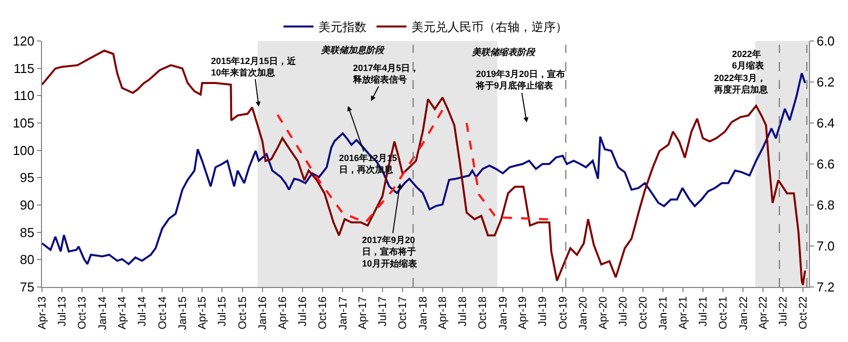 Image resolution: width=848 pixels, height=342 pixels. Describe the element at coordinates (62, 311) in the screenshot. I see `x-tick-label: Jul-13` at that location.